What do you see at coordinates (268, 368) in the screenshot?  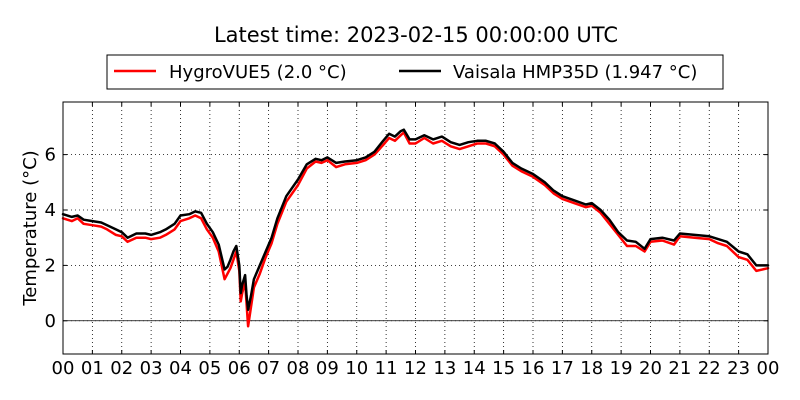 I see `x-tick-label: 07` at bounding box center [268, 368].